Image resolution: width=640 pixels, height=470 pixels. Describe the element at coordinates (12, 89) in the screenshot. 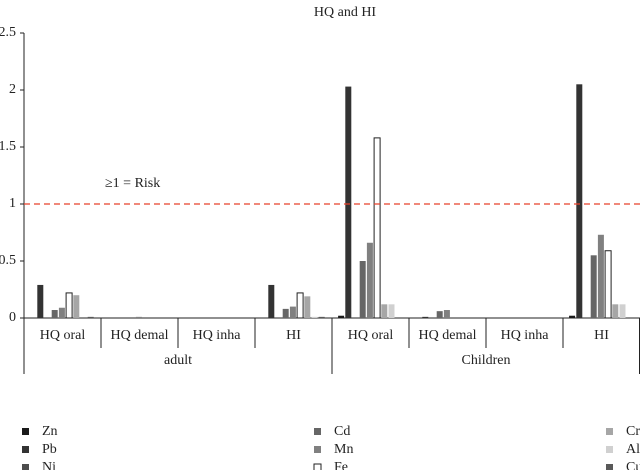

I see `y-tick-label: 2` at that location.